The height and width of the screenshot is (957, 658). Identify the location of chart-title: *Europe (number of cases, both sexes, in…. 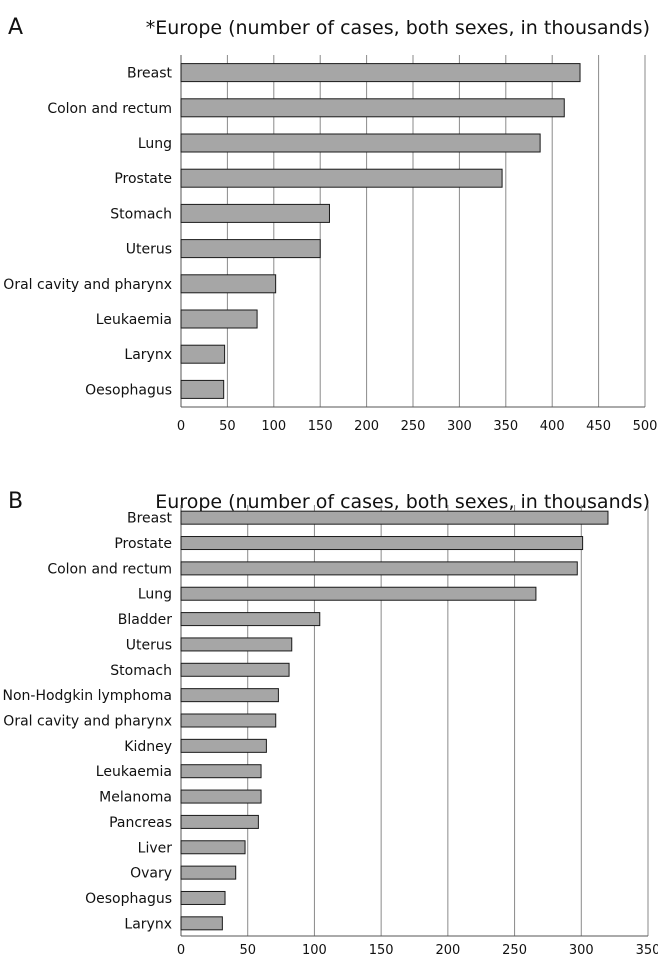
(398, 28).